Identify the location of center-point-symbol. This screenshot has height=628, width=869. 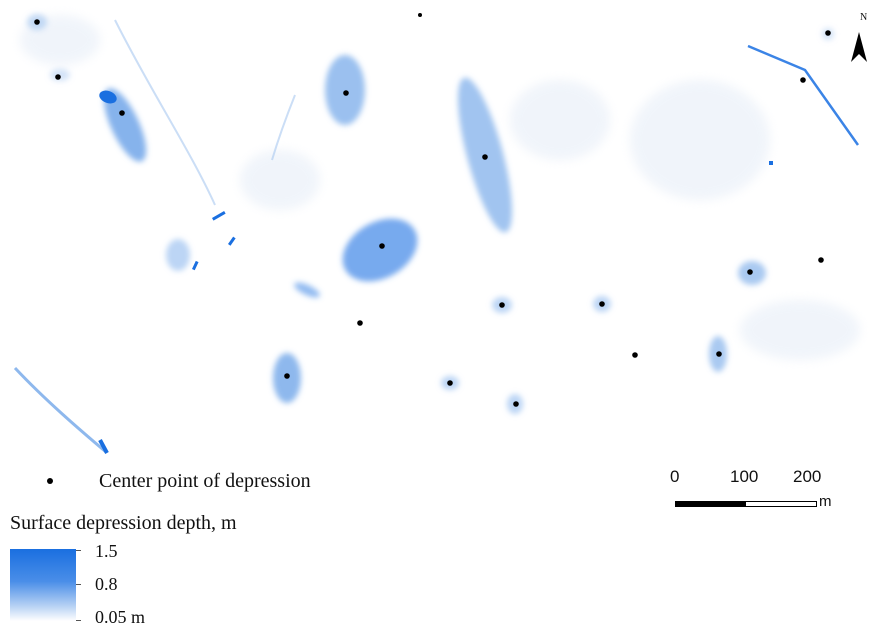
(50, 481).